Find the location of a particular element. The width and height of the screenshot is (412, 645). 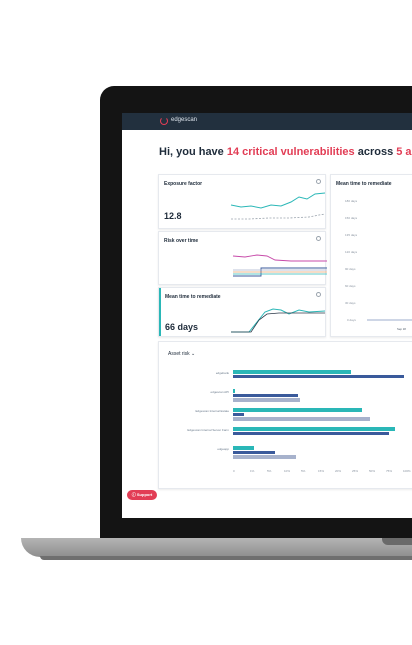

risk-sparkline is located at coordinates (279, 265).